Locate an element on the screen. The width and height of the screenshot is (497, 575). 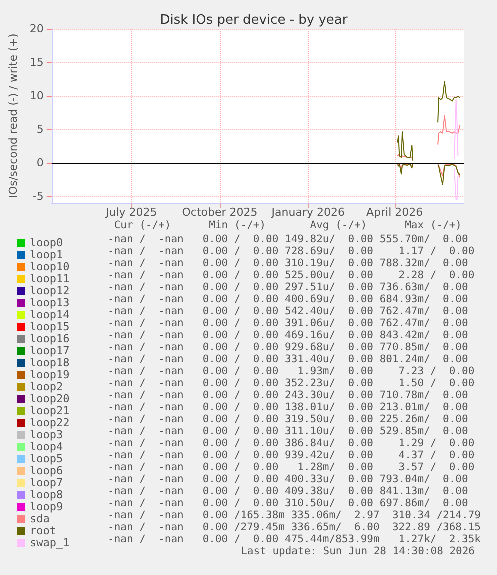
legend-label: loop7 is located at coordinates (47, 483).